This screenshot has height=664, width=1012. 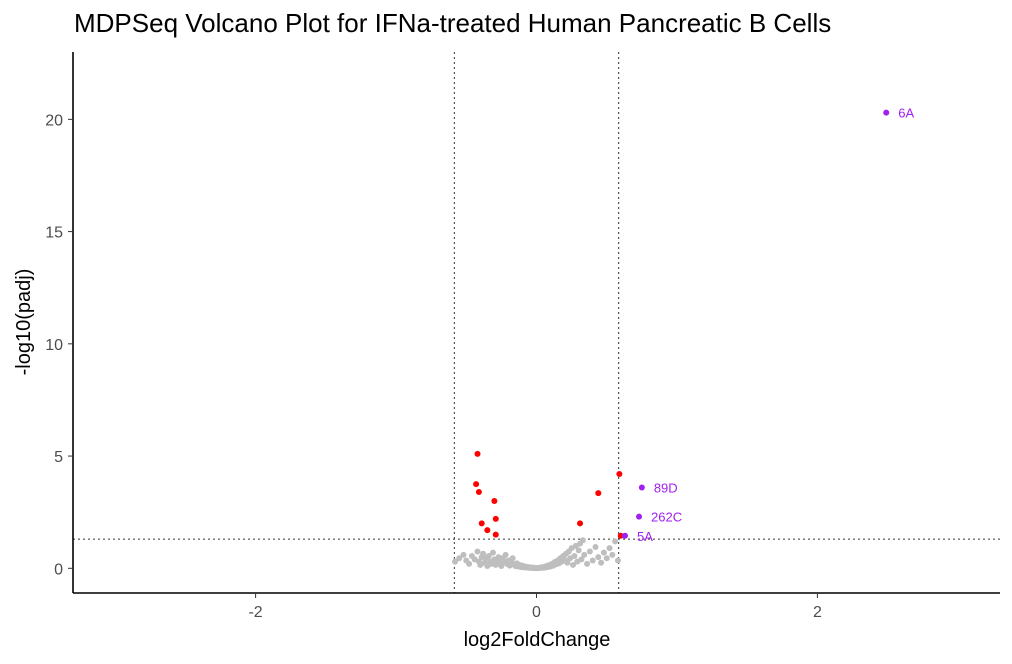 I want to click on y-axis-title: -log10(padj), so click(x=24, y=322).